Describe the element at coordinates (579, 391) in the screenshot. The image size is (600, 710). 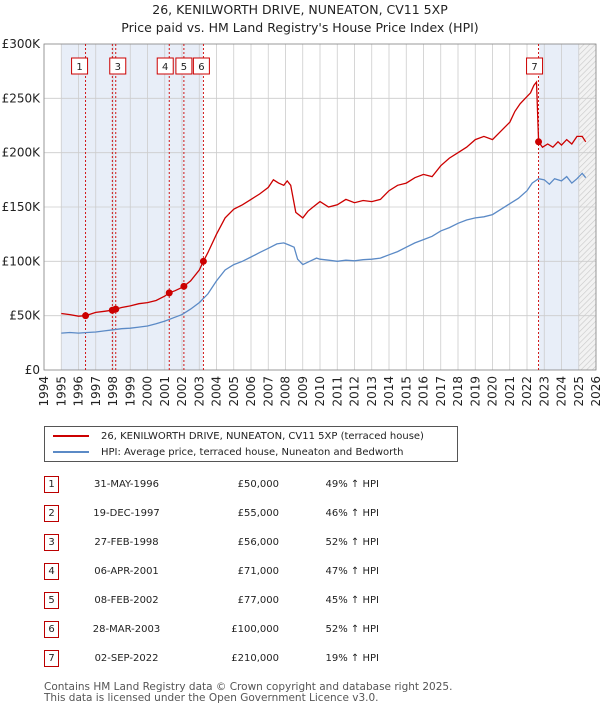
I see `x-tick-label: 2025` at that location.